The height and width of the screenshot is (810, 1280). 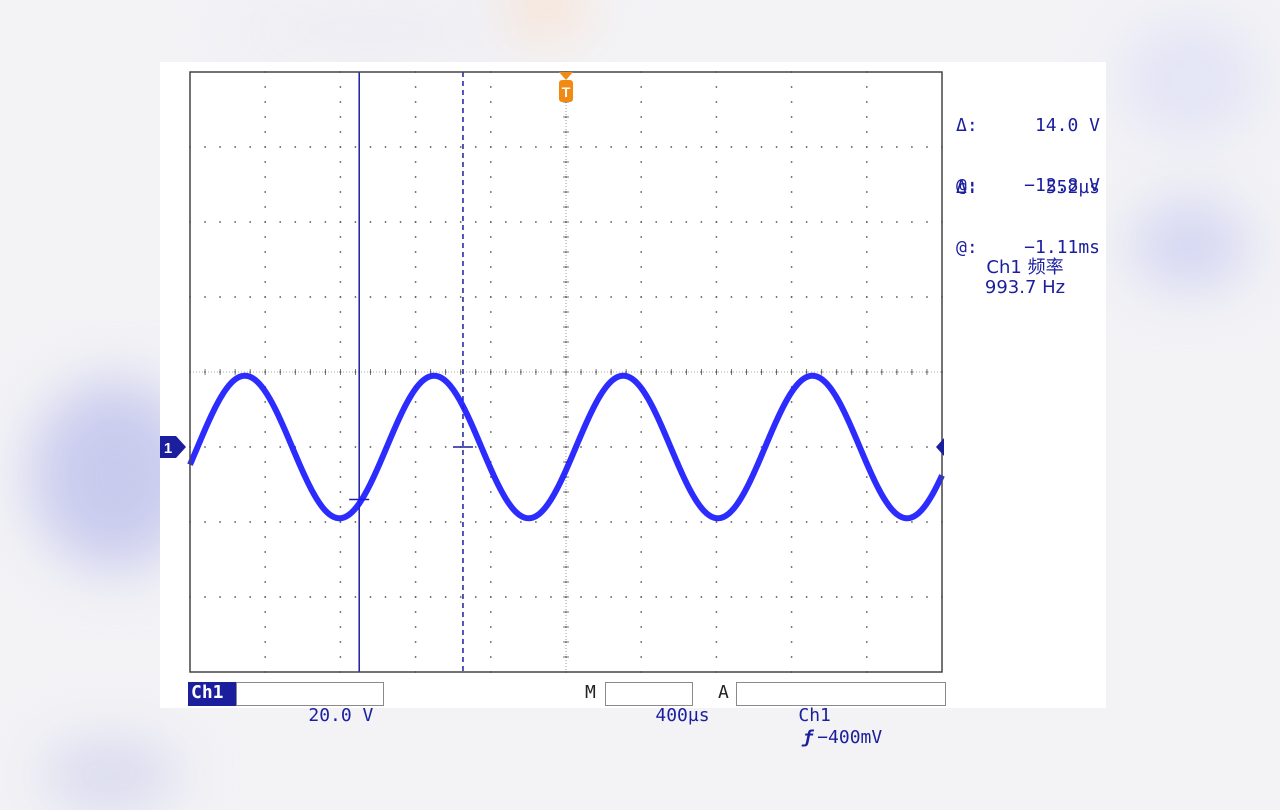 I want to click on m-label: M, so click(x=590, y=692).